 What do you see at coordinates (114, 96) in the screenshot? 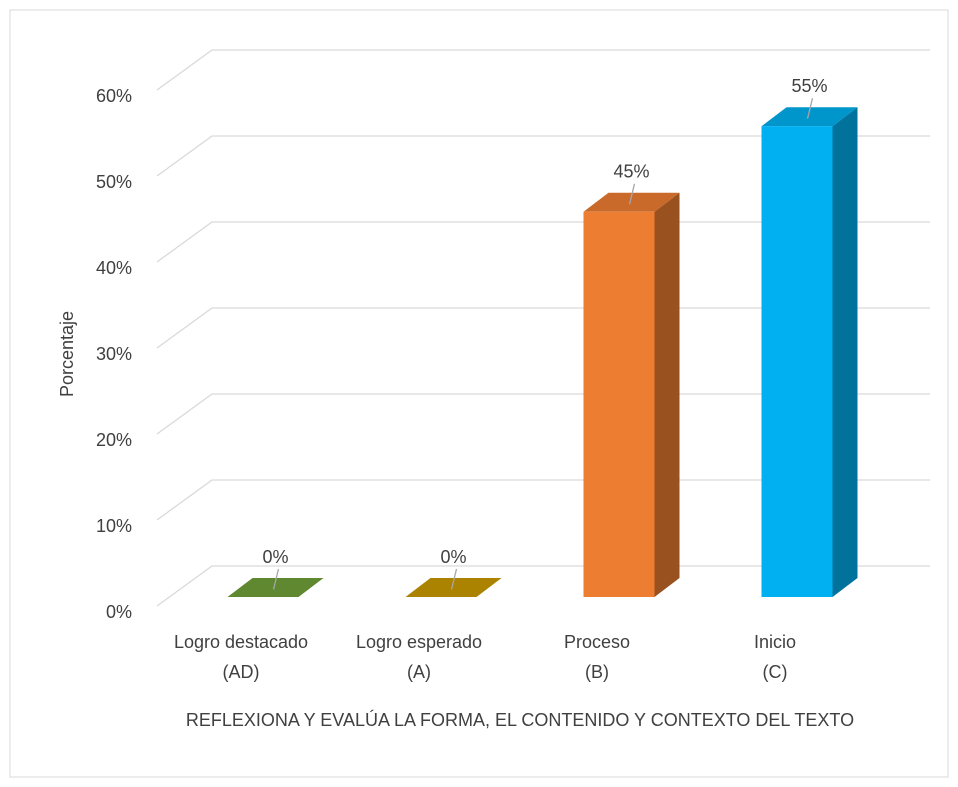
I see `y-tick-label: 60%` at bounding box center [114, 96].